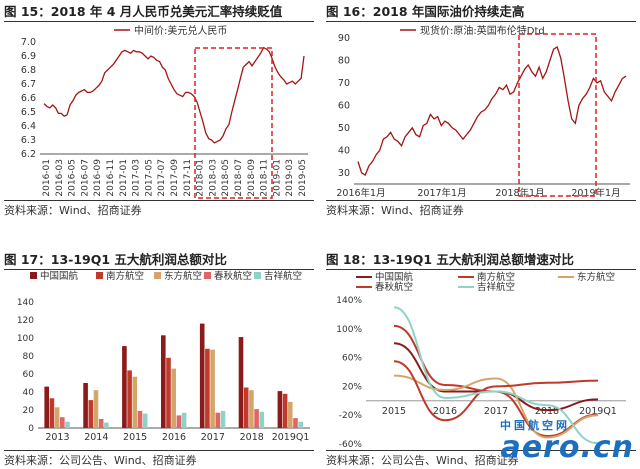 This screenshot has height=469, width=640. What do you see at coordinates (111, 178) in the screenshot?
I see `x-tick-label: 2016-11` at bounding box center [111, 178].